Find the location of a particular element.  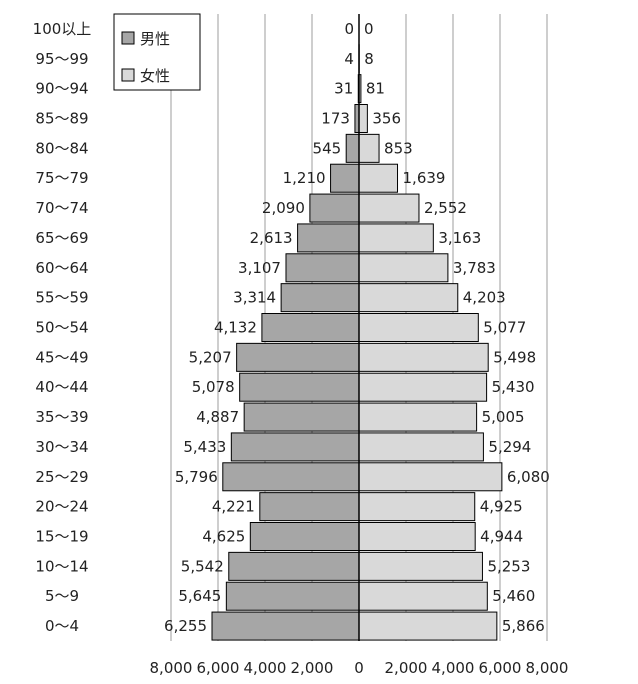

data-label-female: 5,430 is located at coordinates (513, 387).